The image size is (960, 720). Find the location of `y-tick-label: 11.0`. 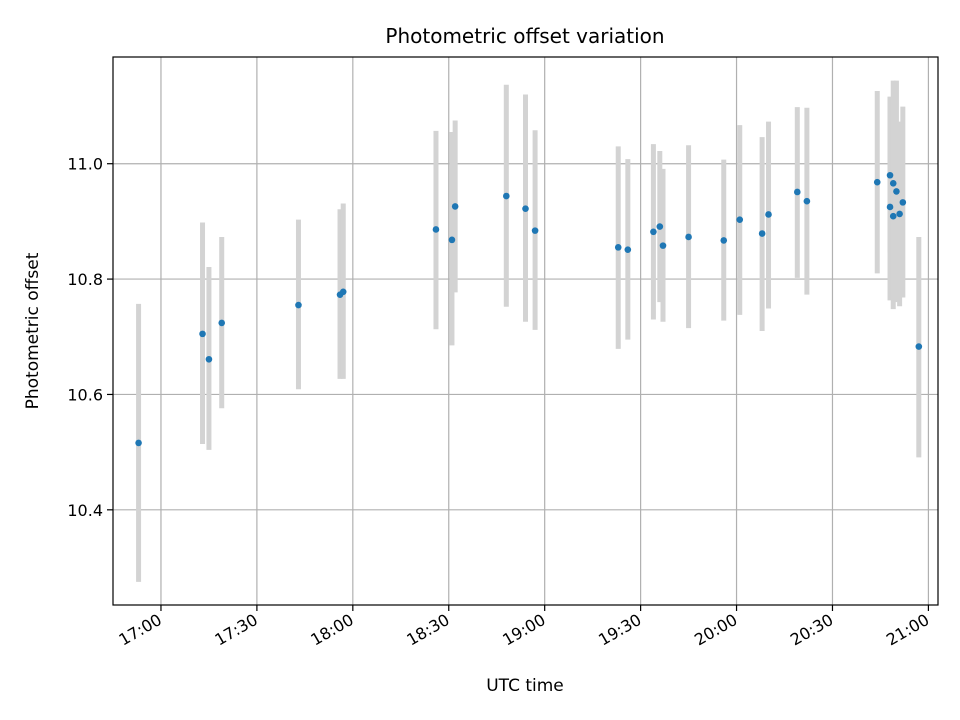

y-tick-label: 11.0 is located at coordinates (85, 164).